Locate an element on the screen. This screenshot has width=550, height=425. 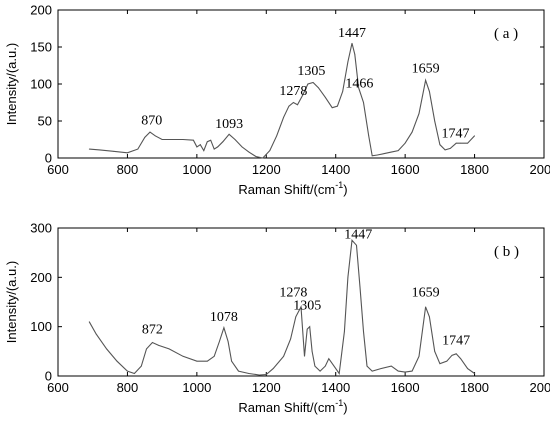
x-axis-label-text: Raman Shift/(cm is located at coordinates (286, 407).